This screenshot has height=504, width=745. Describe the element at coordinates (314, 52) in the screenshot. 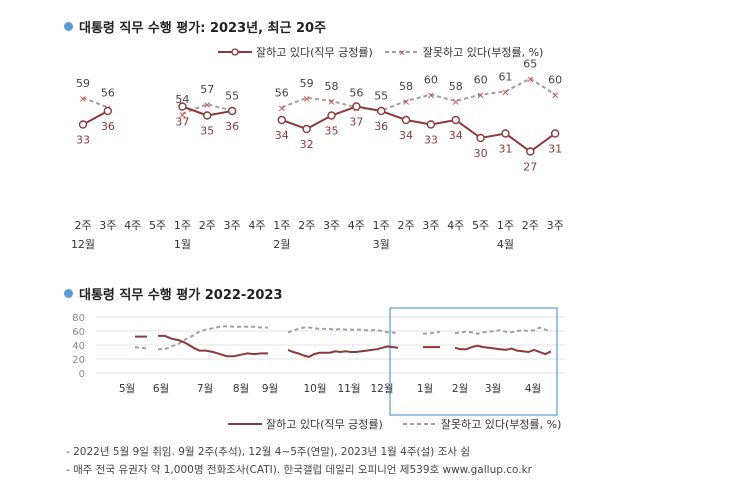

I see `legend-approve-label: 잘하고 있다(직무 긍정률)` at that location.